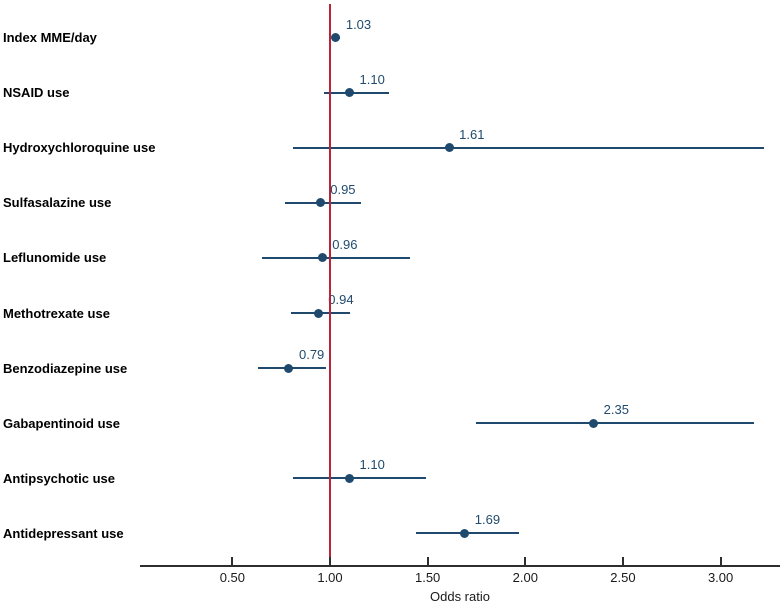  I want to click on reference-line, so click(330, 284).